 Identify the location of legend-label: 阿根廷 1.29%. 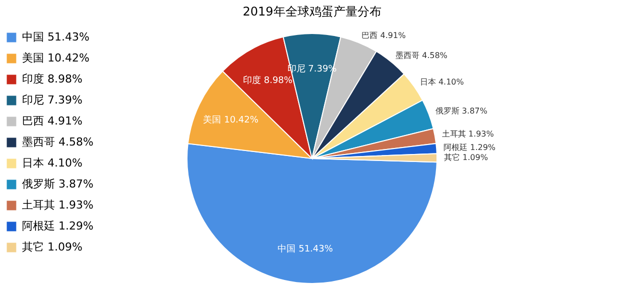
(58, 226).